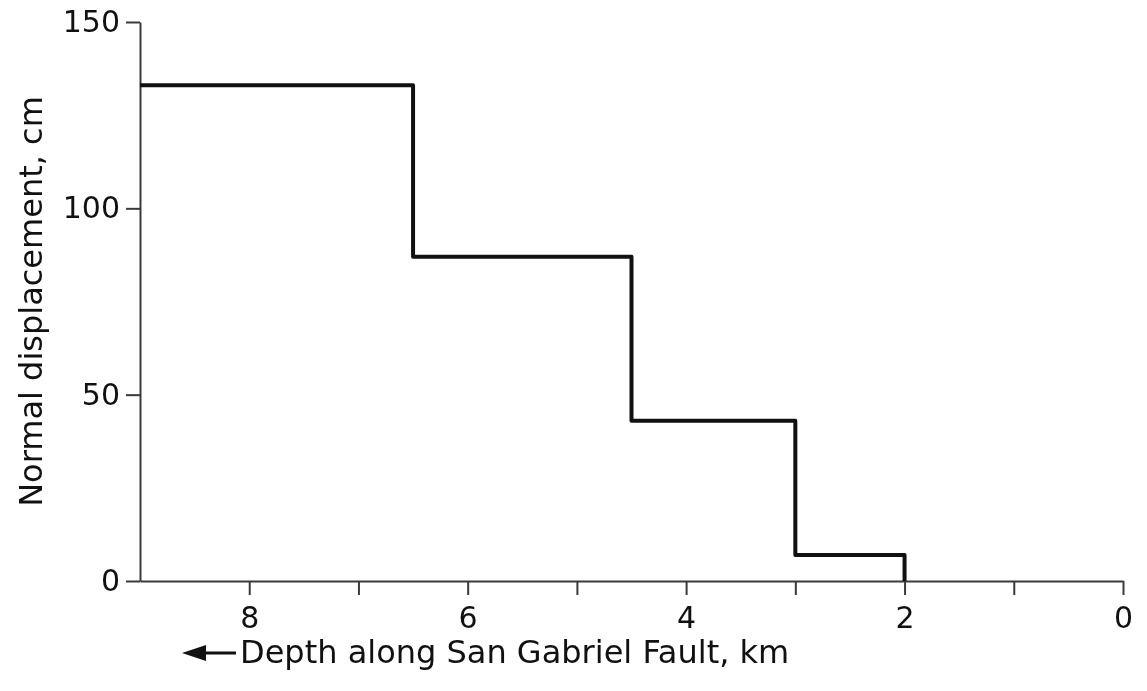  Describe the element at coordinates (100, 394) in the screenshot. I see `y-tick-label: 50` at that location.